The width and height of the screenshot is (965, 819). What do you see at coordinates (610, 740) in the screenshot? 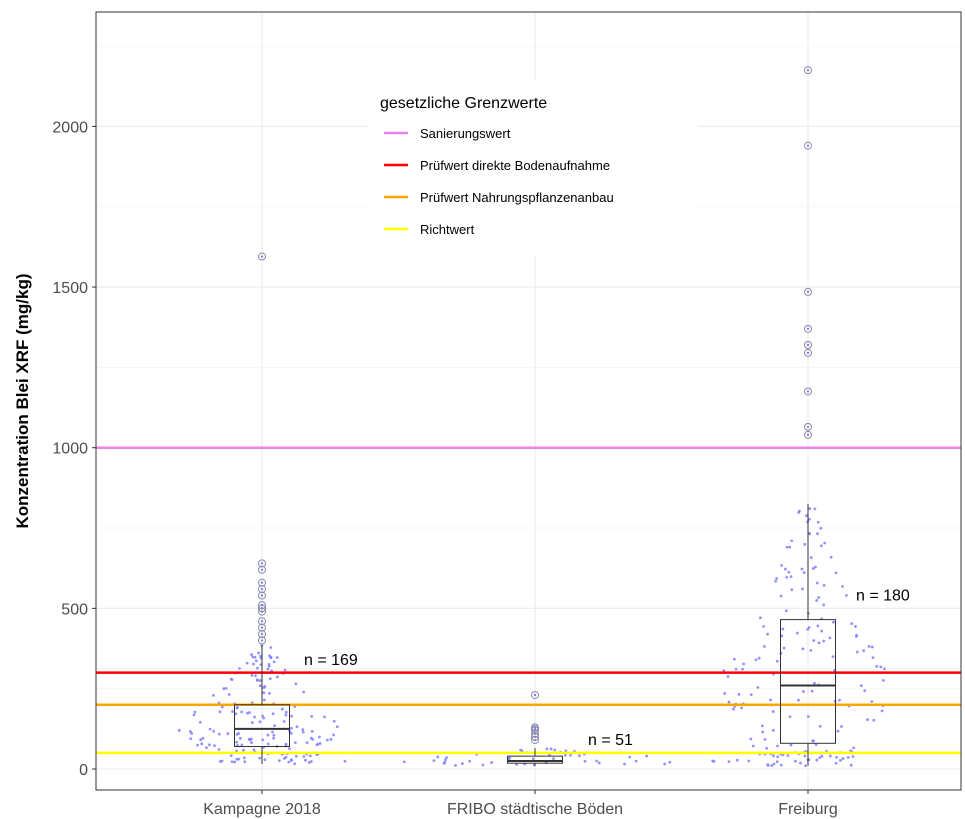
I see `n-label: n = 51` at bounding box center [610, 740].